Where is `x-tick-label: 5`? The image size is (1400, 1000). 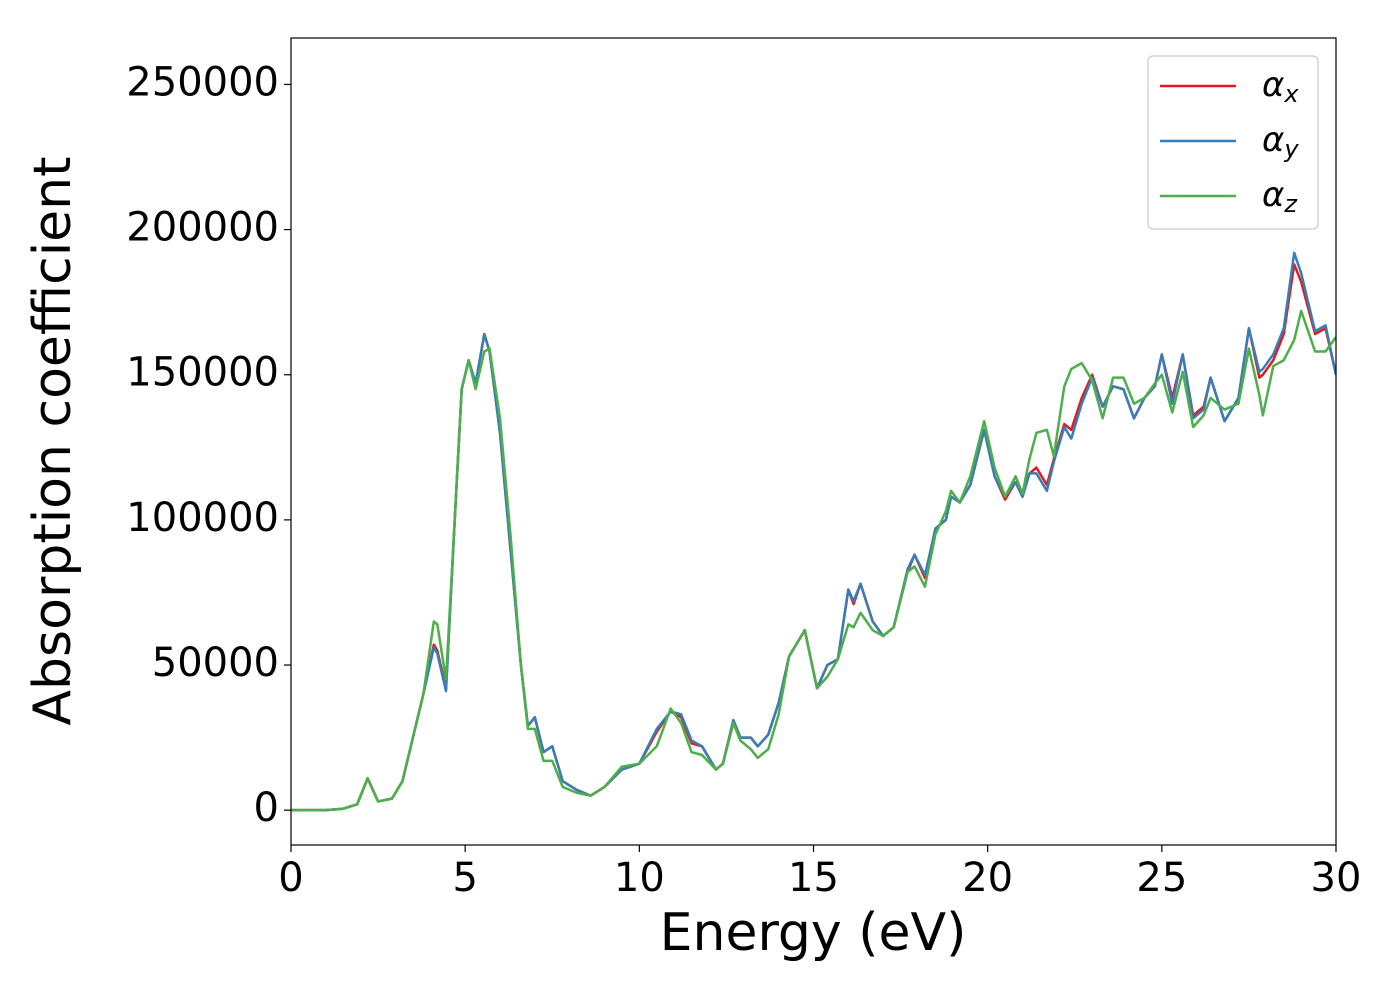 x-tick-label: 5 is located at coordinates (464, 878).